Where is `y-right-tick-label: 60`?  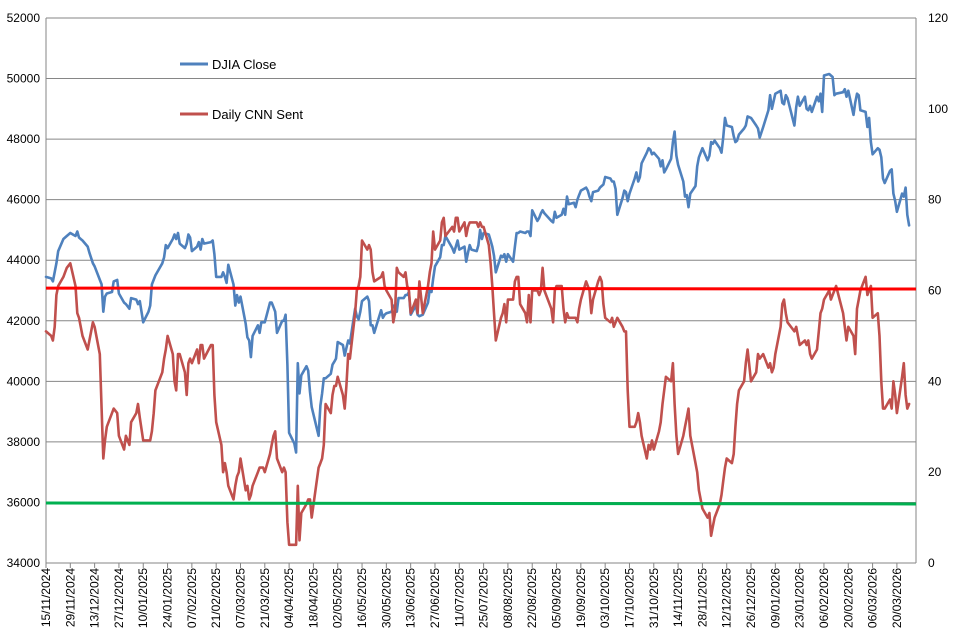
y-right-tick-label: 60 is located at coordinates (935, 291).